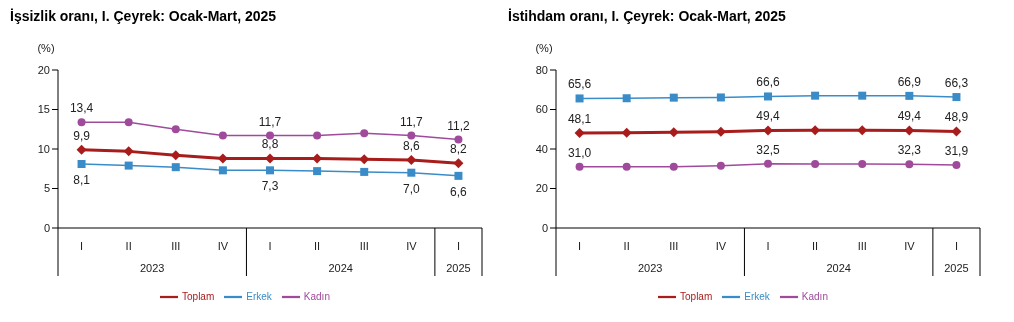 This screenshot has width=1014, height=322. What do you see at coordinates (82, 135) in the screenshot?
I see `data-label: 9,9` at bounding box center [82, 135].